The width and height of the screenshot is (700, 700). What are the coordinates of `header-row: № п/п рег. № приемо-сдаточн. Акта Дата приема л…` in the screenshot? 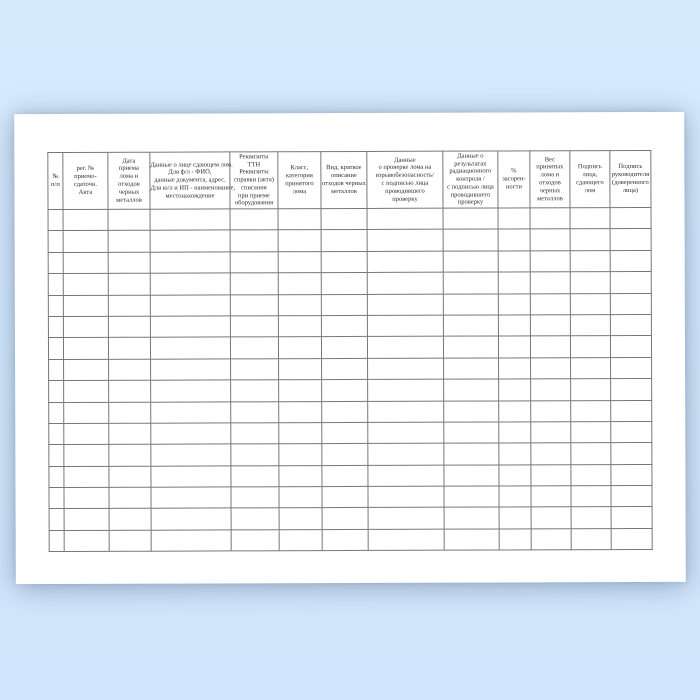 It's located at (349, 180).